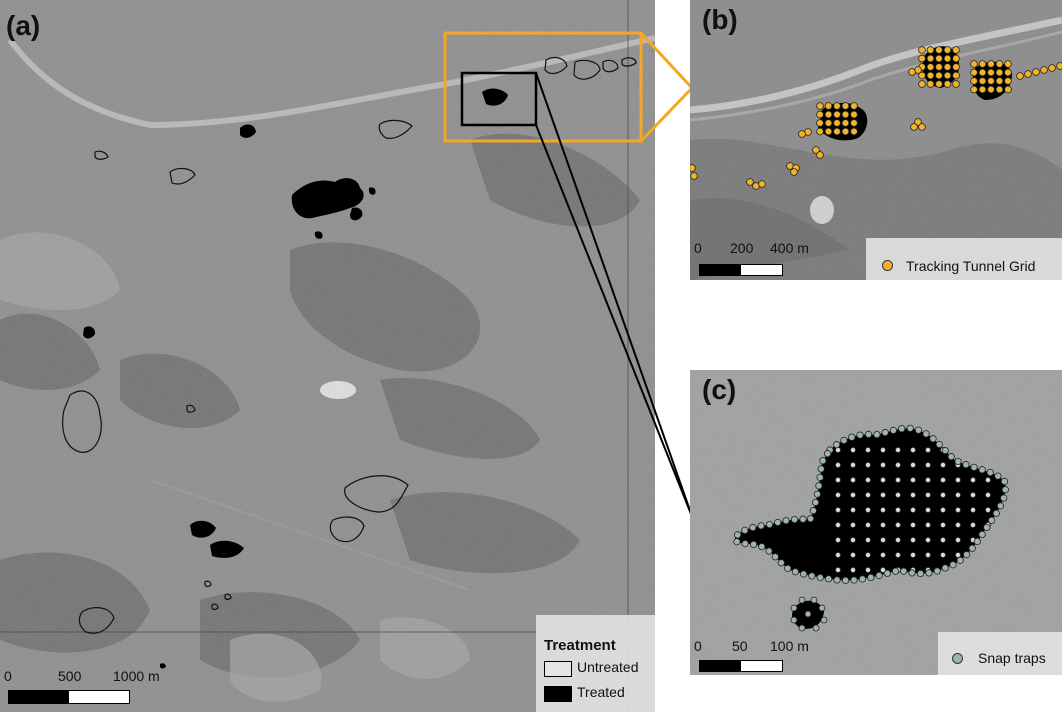 The height and width of the screenshot is (712, 1062). Describe the element at coordinates (719, 389) in the screenshot. I see `panel-label-c: (c)` at that location.